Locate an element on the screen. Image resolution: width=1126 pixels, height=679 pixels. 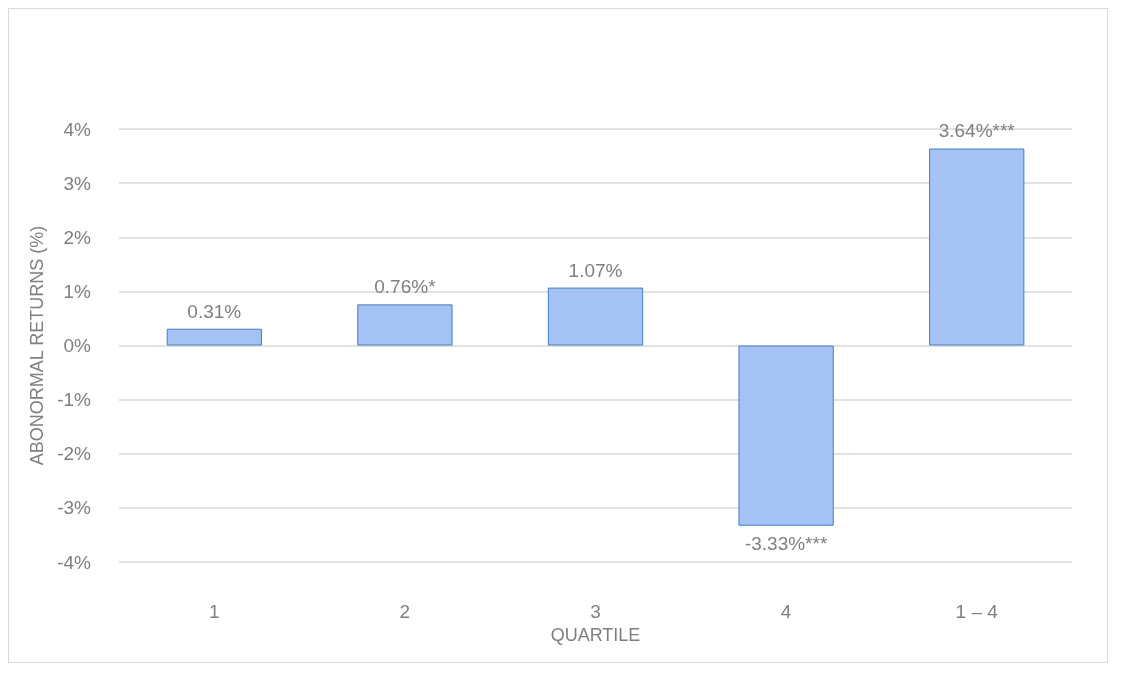
y-tick-label: 1% is located at coordinates (77, 291).